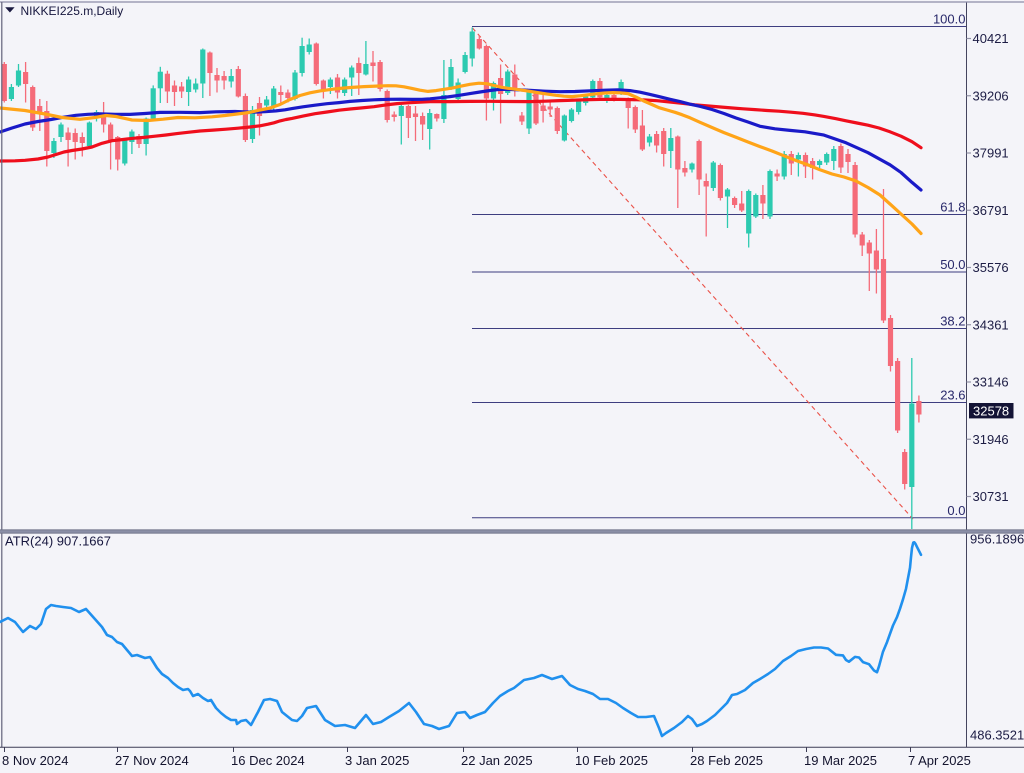  Describe the element at coordinates (991, 153) in the screenshot. I see `svg-text: 37991` at that location.